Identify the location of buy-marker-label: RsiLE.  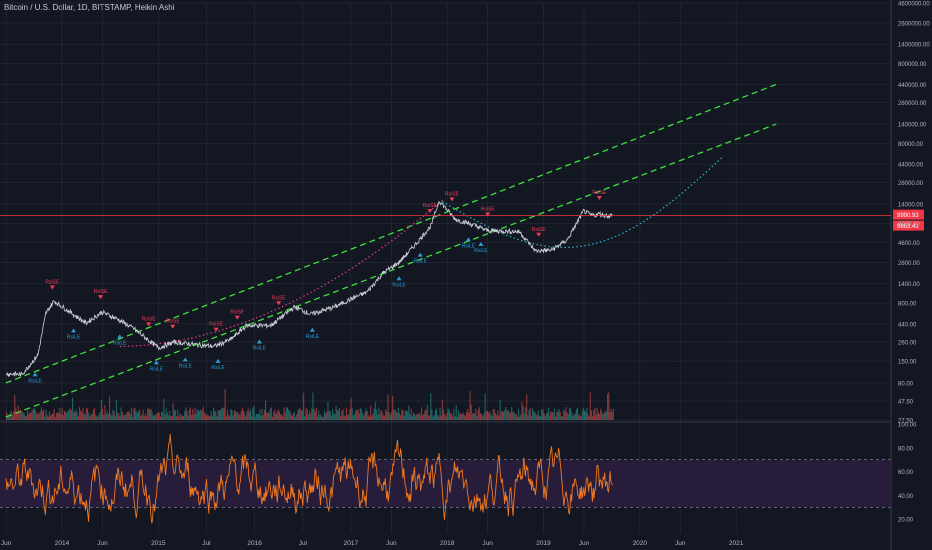
(35, 381).